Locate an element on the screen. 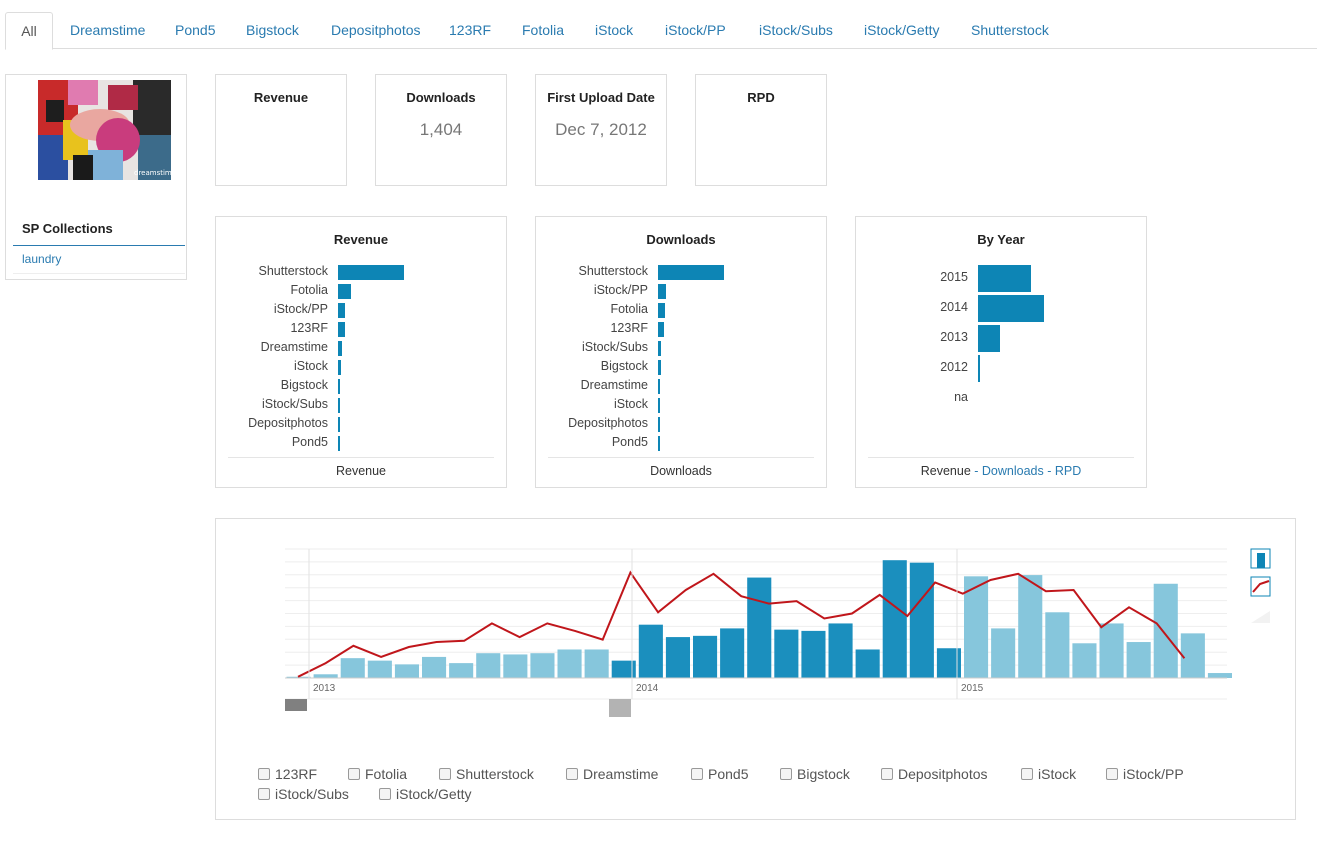 The image size is (1317, 866). area-mode-icon is located at coordinates (1260, 617).